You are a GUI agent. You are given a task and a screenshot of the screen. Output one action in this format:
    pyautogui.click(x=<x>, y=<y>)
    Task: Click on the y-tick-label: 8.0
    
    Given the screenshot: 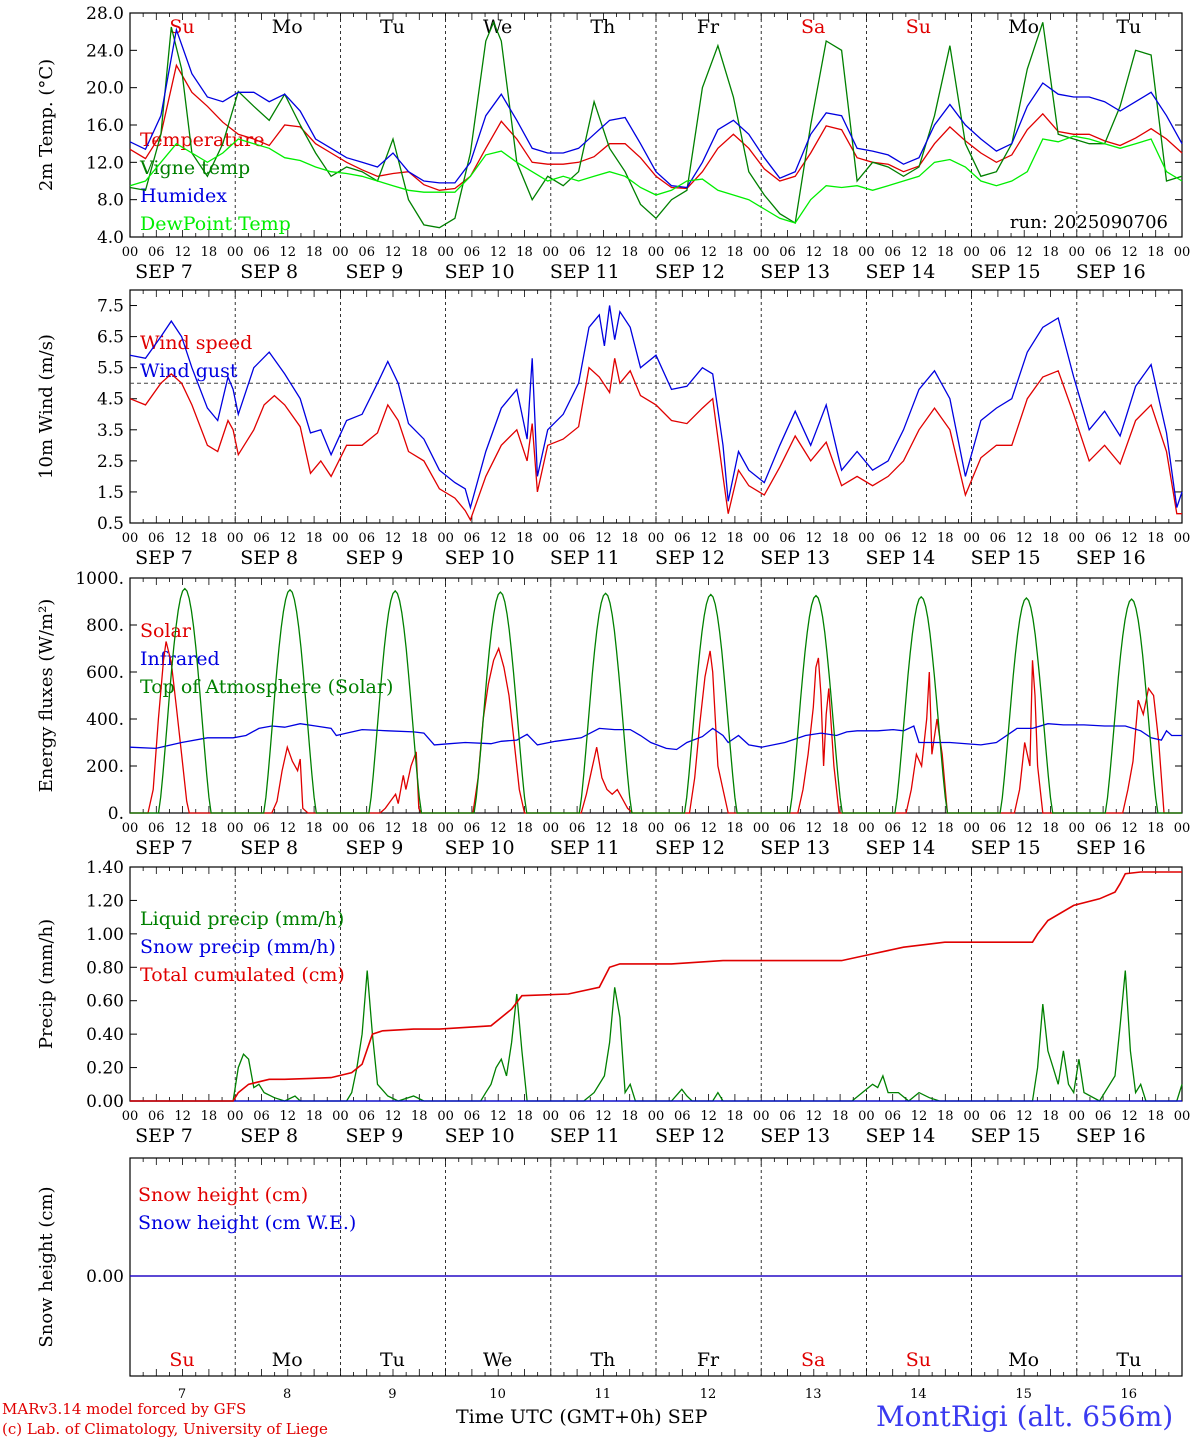 What is the action you would take?
    pyautogui.click(x=110, y=201)
    